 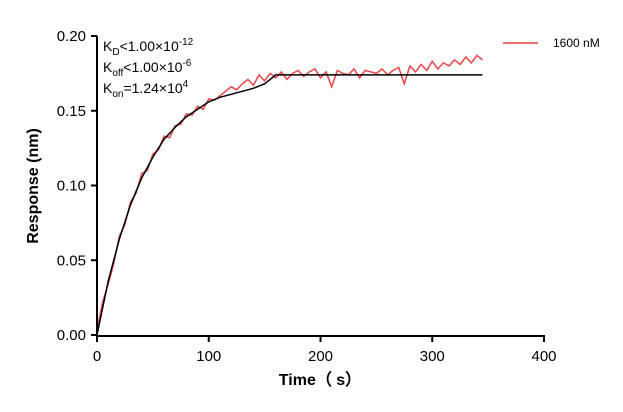 I want to click on x-axis-label: Time（ s）, so click(x=320, y=380).